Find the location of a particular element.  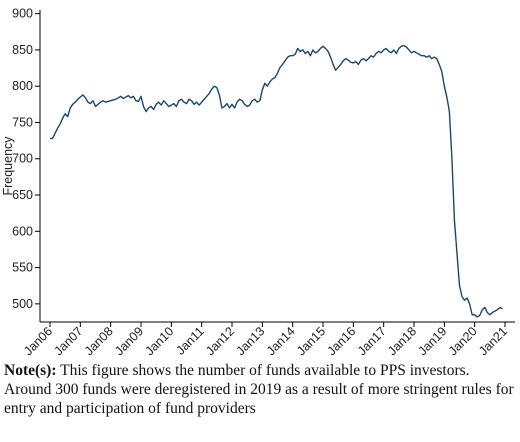

x-tick-label: Jan21 is located at coordinates (493, 341).